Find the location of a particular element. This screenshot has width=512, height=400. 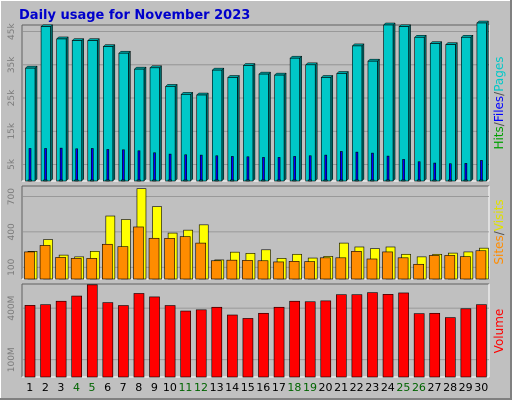

bar-pages-day-8-face is located at coordinates (138, 180).